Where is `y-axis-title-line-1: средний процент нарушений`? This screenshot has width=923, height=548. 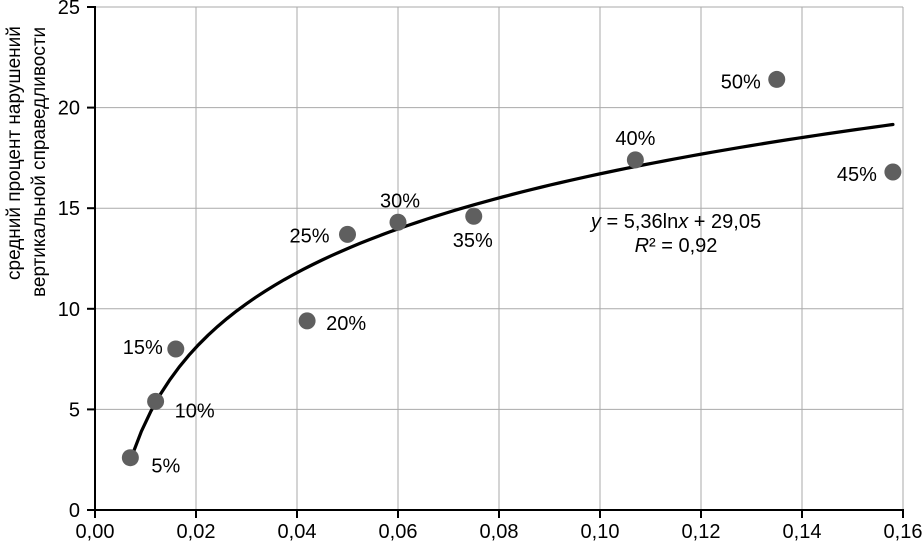 y-axis-title-line-1: средний процент нарушений is located at coordinates (14, 153).